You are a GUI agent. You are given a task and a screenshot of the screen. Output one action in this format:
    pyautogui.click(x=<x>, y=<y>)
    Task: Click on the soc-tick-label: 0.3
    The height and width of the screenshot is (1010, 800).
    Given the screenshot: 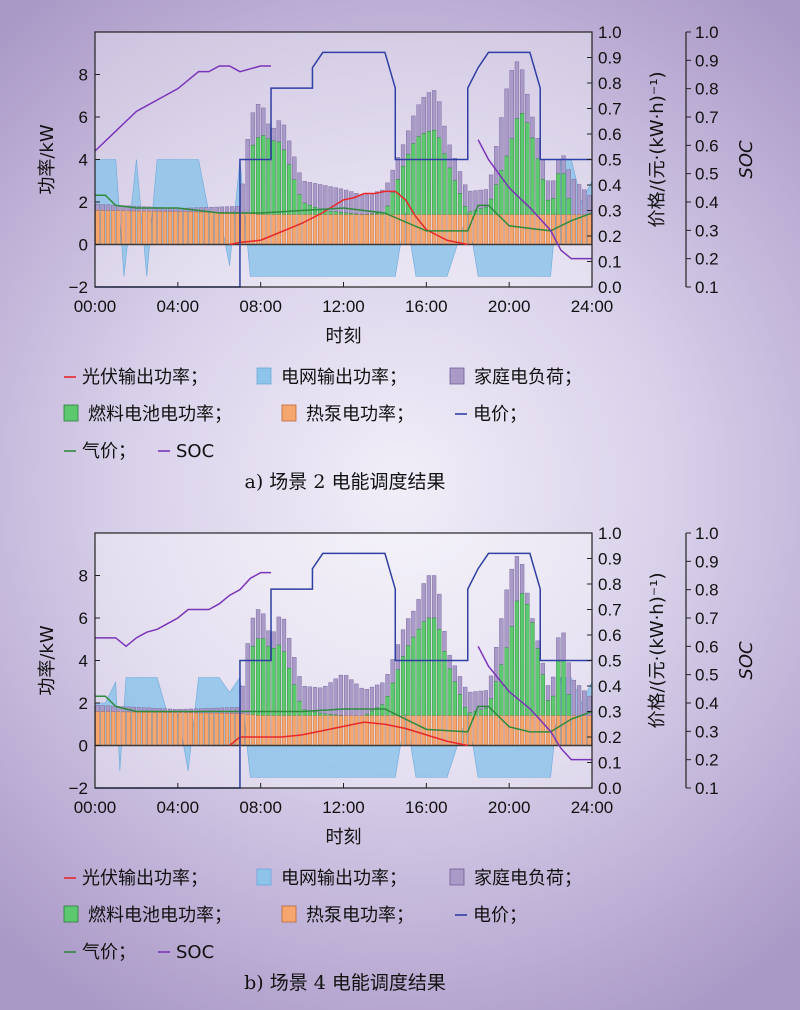 What is the action you would take?
    pyautogui.click(x=707, y=230)
    